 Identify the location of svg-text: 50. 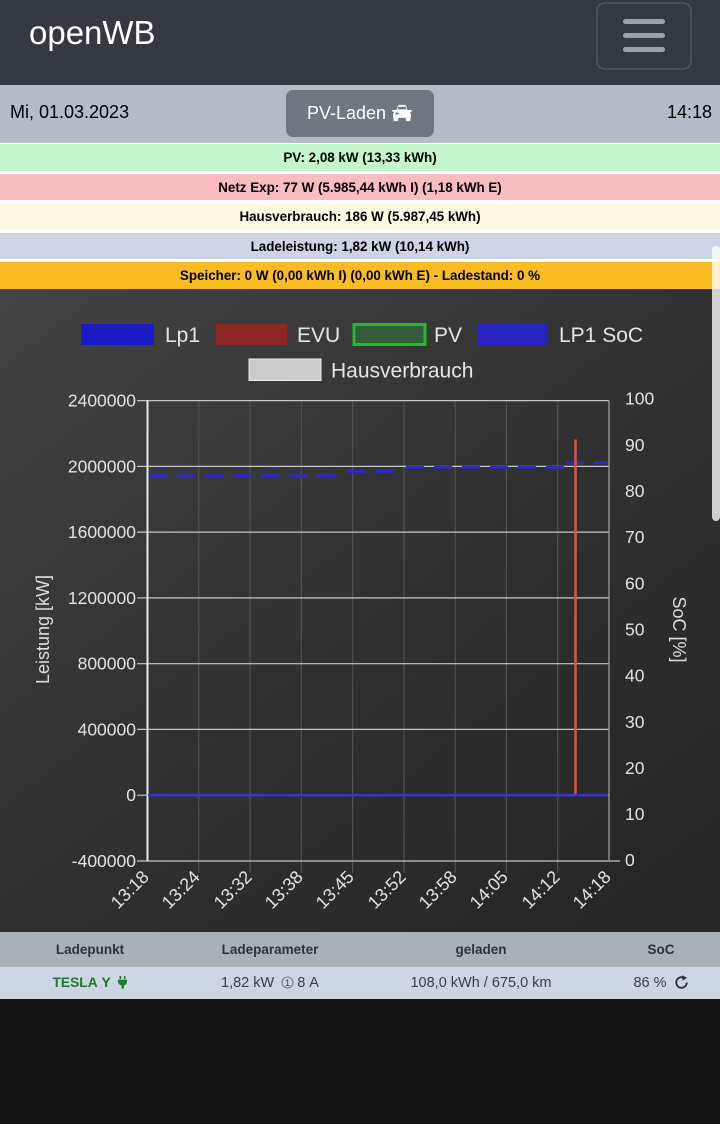
(635, 630).